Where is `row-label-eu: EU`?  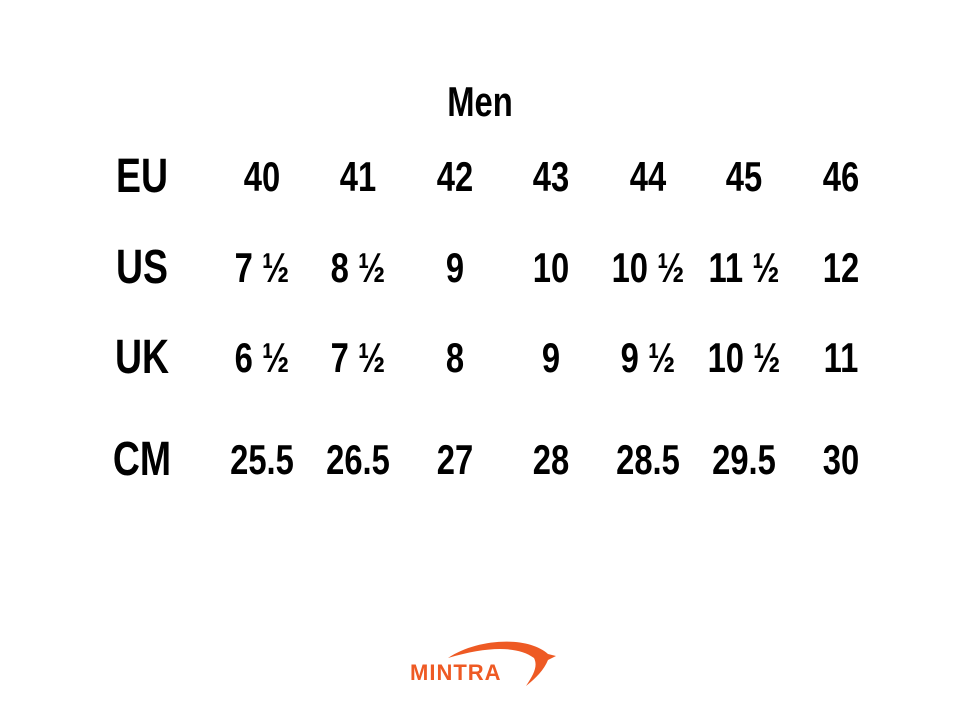
row-label-eu: EU is located at coordinates (142, 176).